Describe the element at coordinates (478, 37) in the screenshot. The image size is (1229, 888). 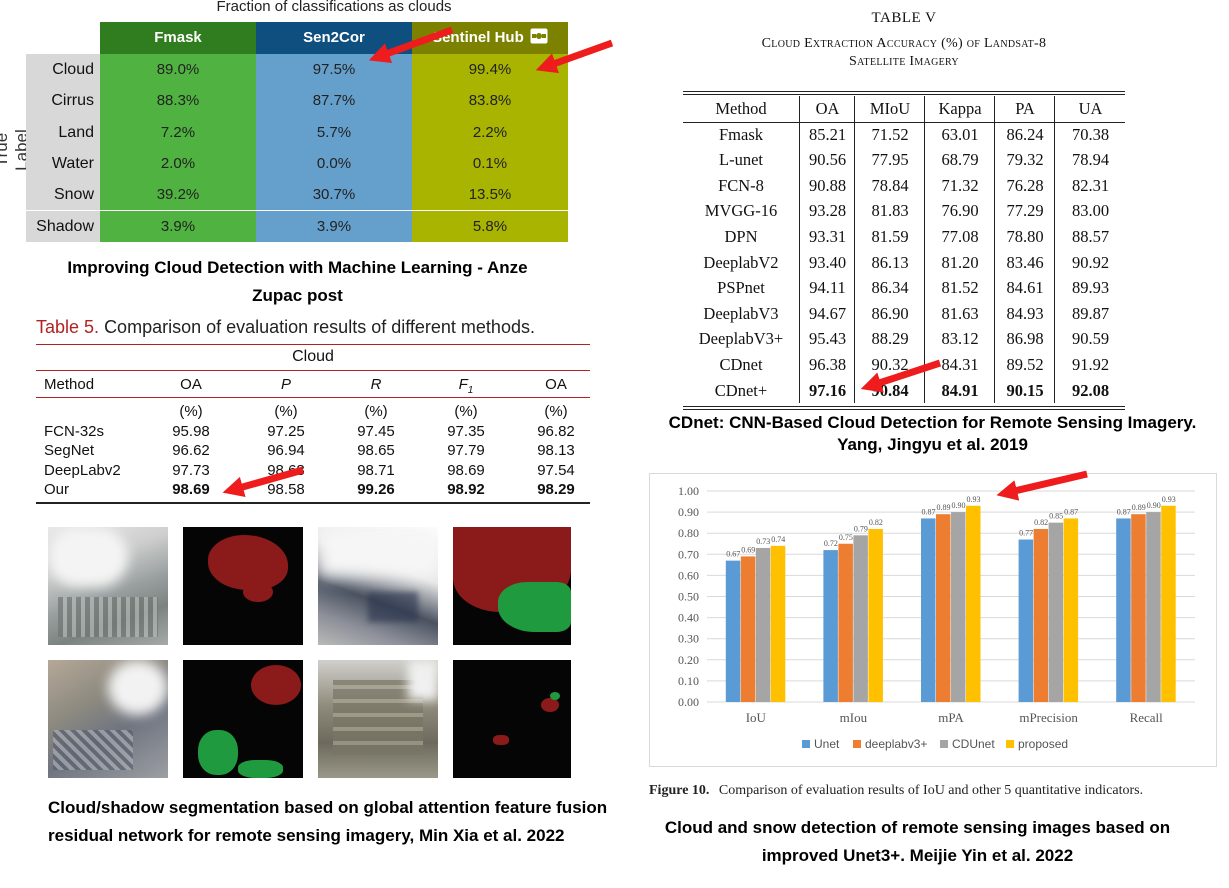
I see `panel1-header-sentinel-hub-label: Sentinel Hub` at that location.